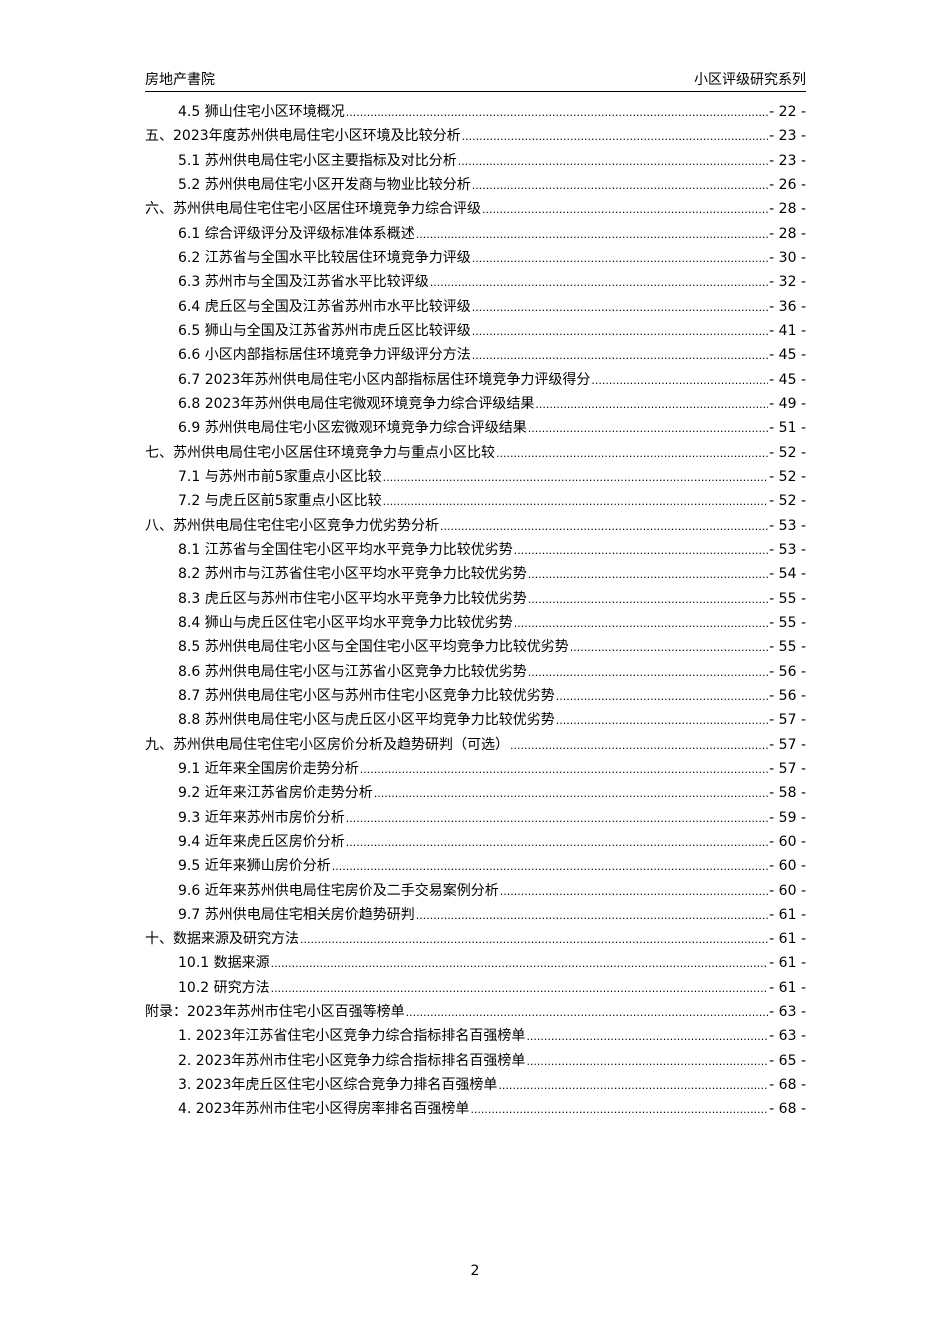 The width and height of the screenshot is (950, 1344). Describe the element at coordinates (787, 671) in the screenshot. I see `toc-entry-page: - 56 -` at that location.